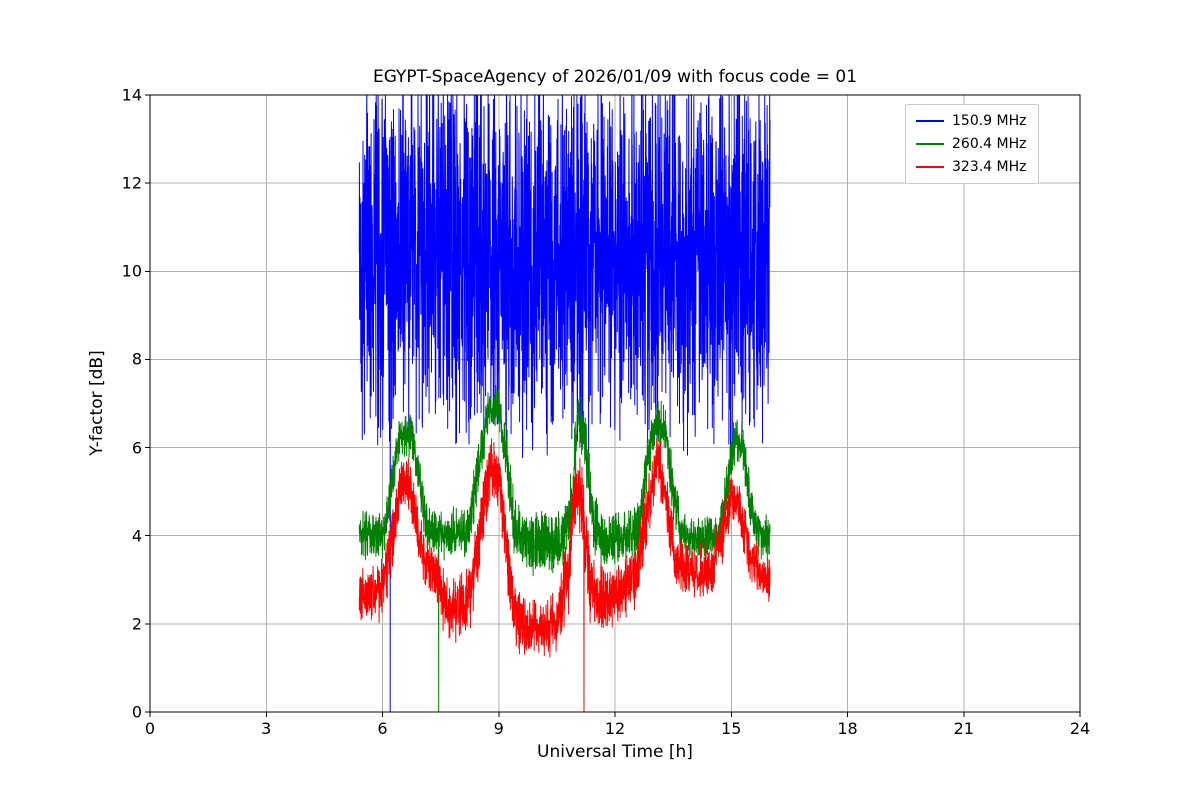  What do you see at coordinates (136, 448) in the screenshot?
I see `y-tick-label: 6` at bounding box center [136, 448].